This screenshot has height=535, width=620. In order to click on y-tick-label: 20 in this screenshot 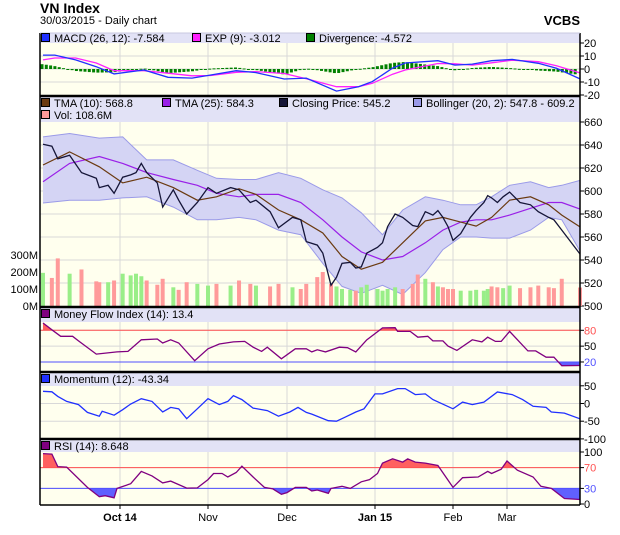, I will do `click(590, 44)`.